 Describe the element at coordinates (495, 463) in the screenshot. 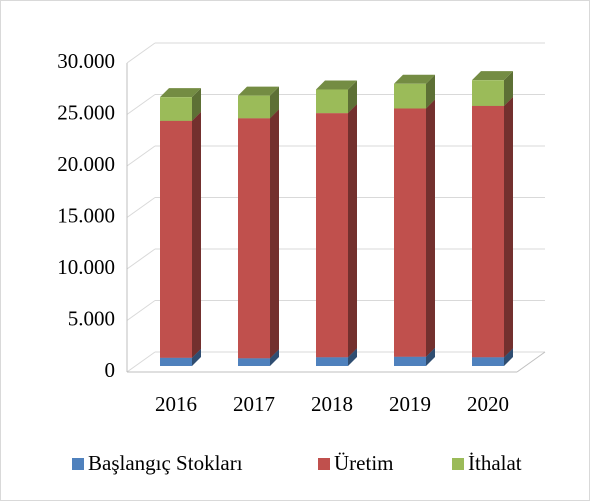

I see `legend-label: İthalat` at that location.